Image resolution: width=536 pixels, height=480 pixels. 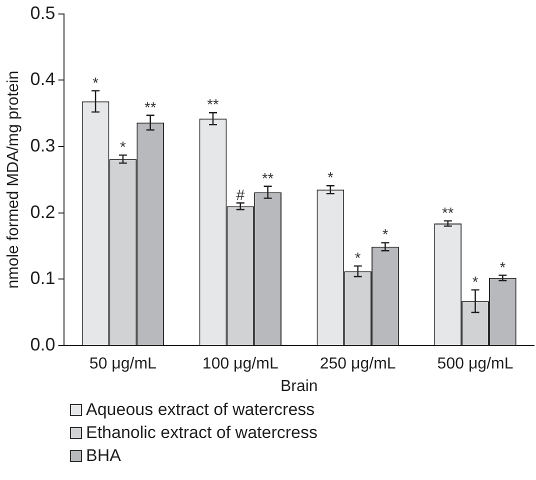 What do you see at coordinates (43, 12) in the screenshot?
I see `y-tick-label: 0.5` at bounding box center [43, 12].